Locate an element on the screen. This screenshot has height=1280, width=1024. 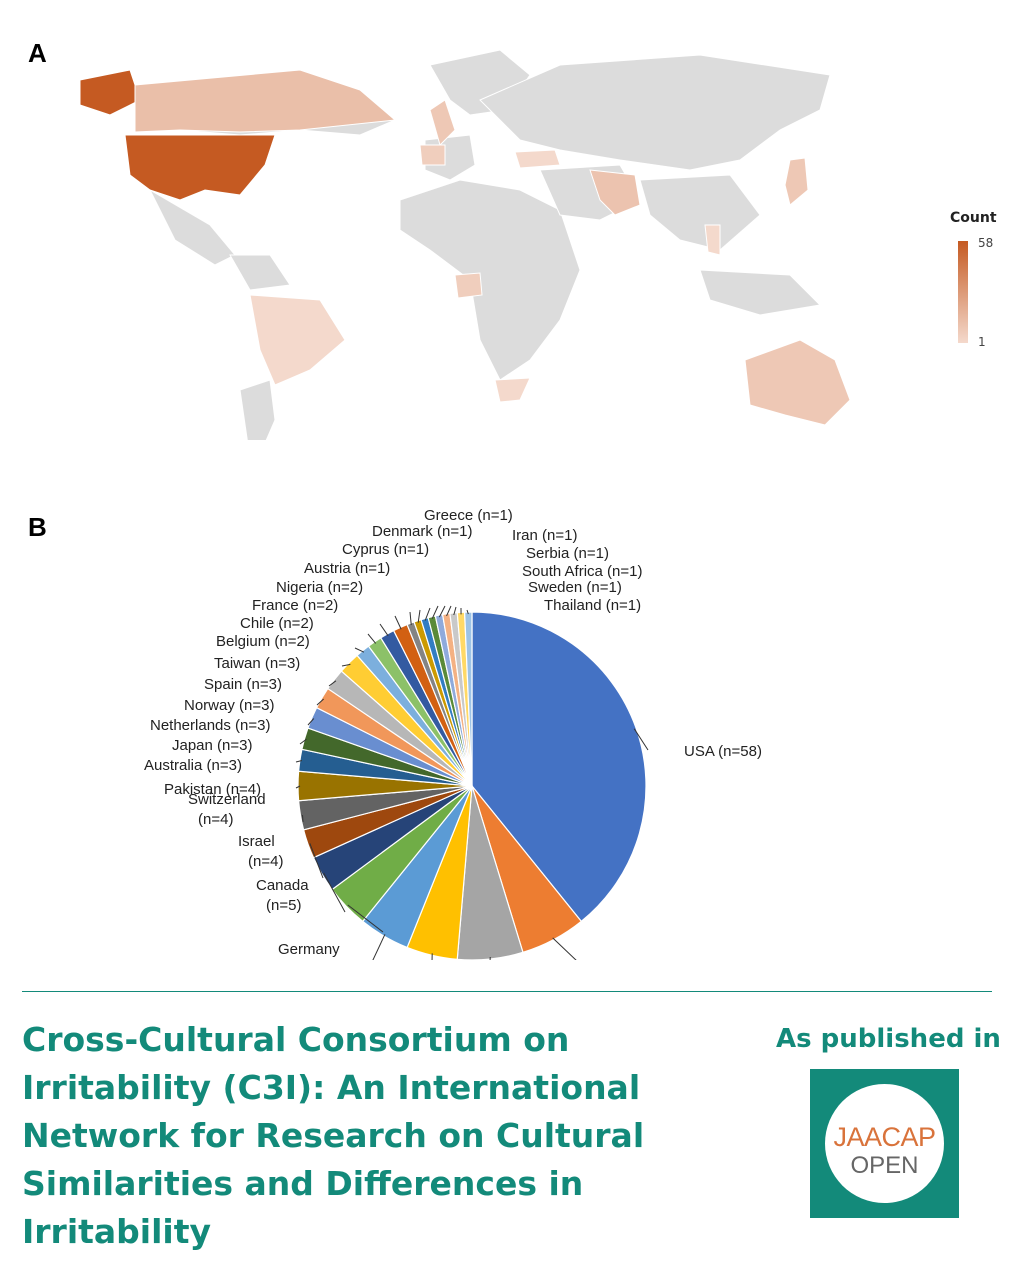
pie-label-15-0: Taiwan (n=3) is located at coordinates (257, 663).